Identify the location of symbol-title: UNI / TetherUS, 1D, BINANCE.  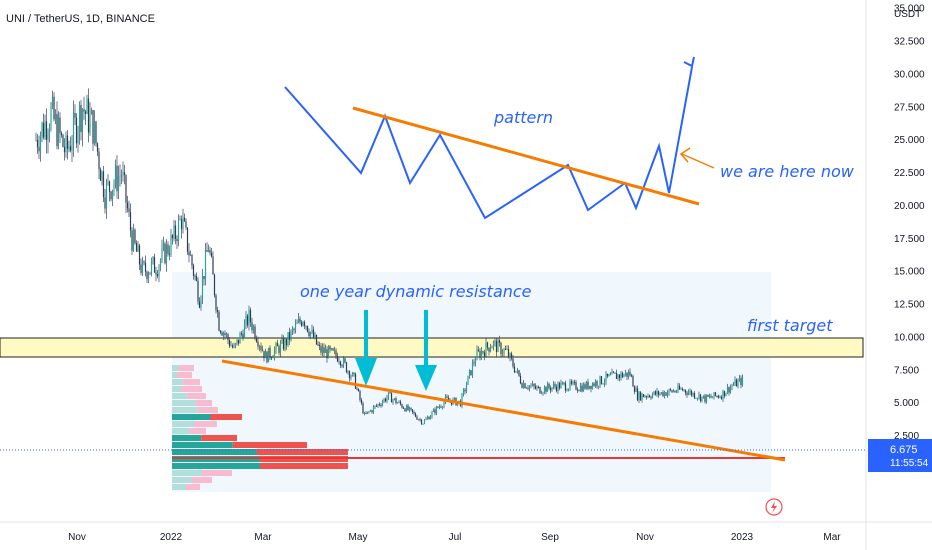
(80, 19).